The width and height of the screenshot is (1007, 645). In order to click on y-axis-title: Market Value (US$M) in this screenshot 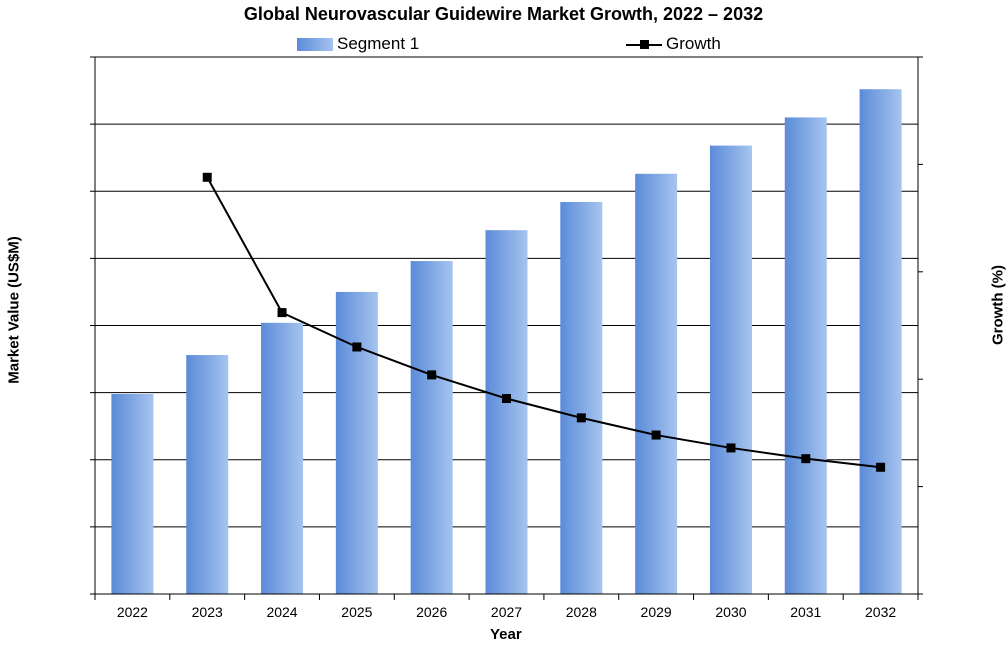, I will do `click(14, 310)`.